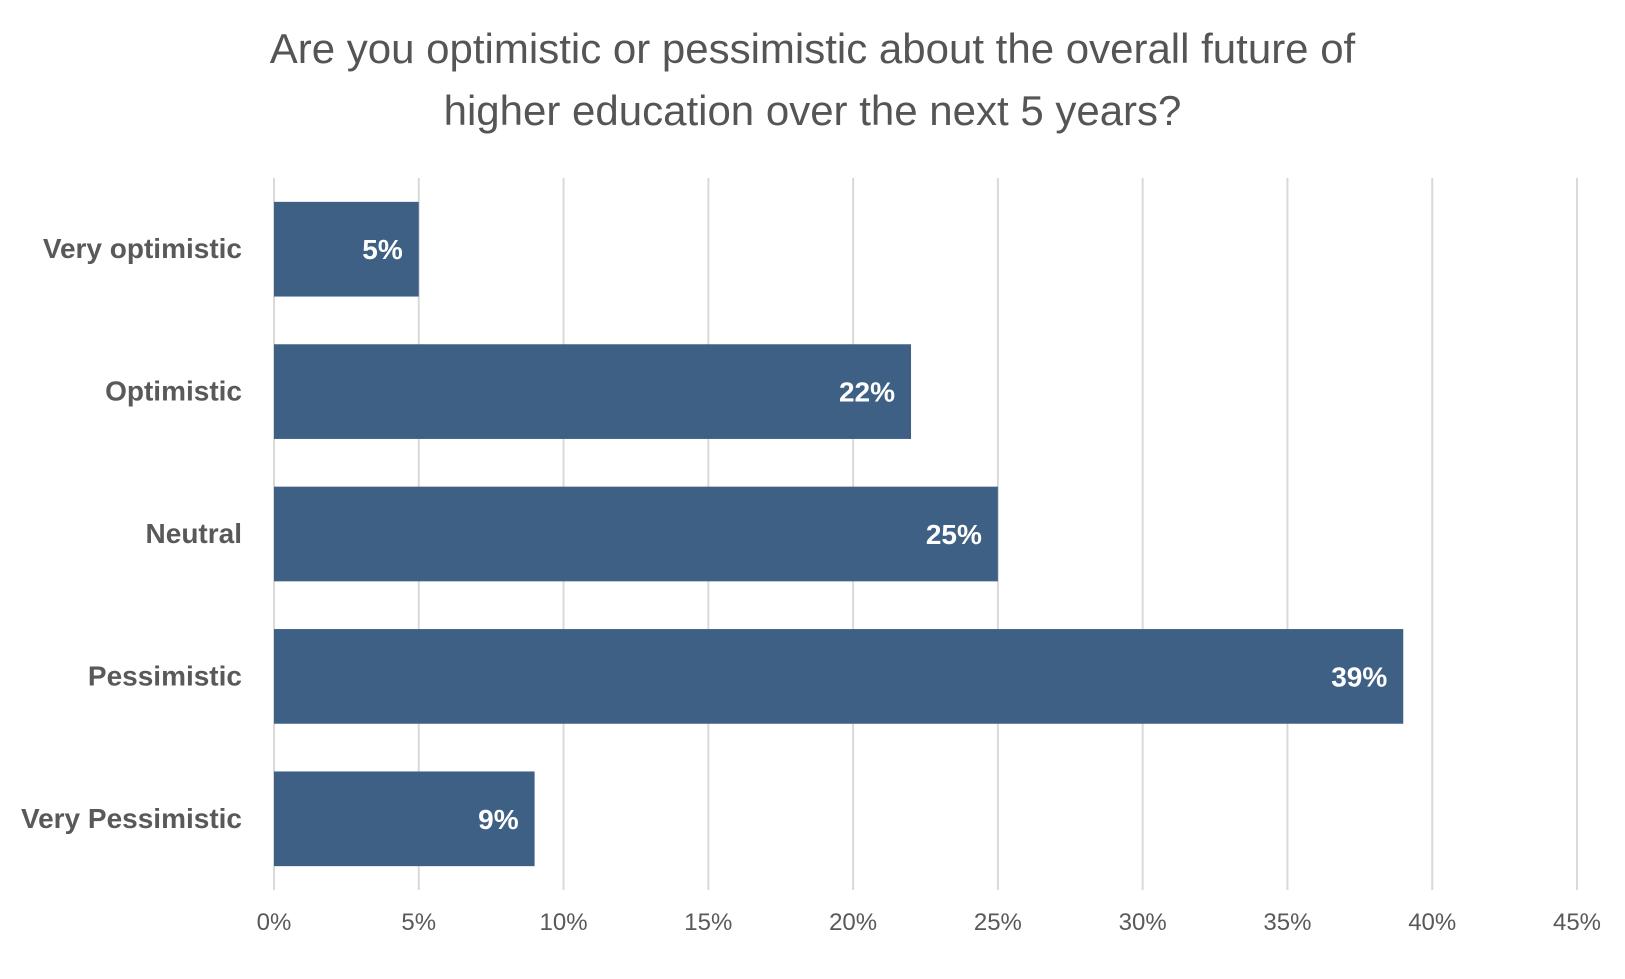 Image resolution: width=1625 pixels, height=979 pixels. I want to click on category-label: Very optimistic, so click(142, 248).